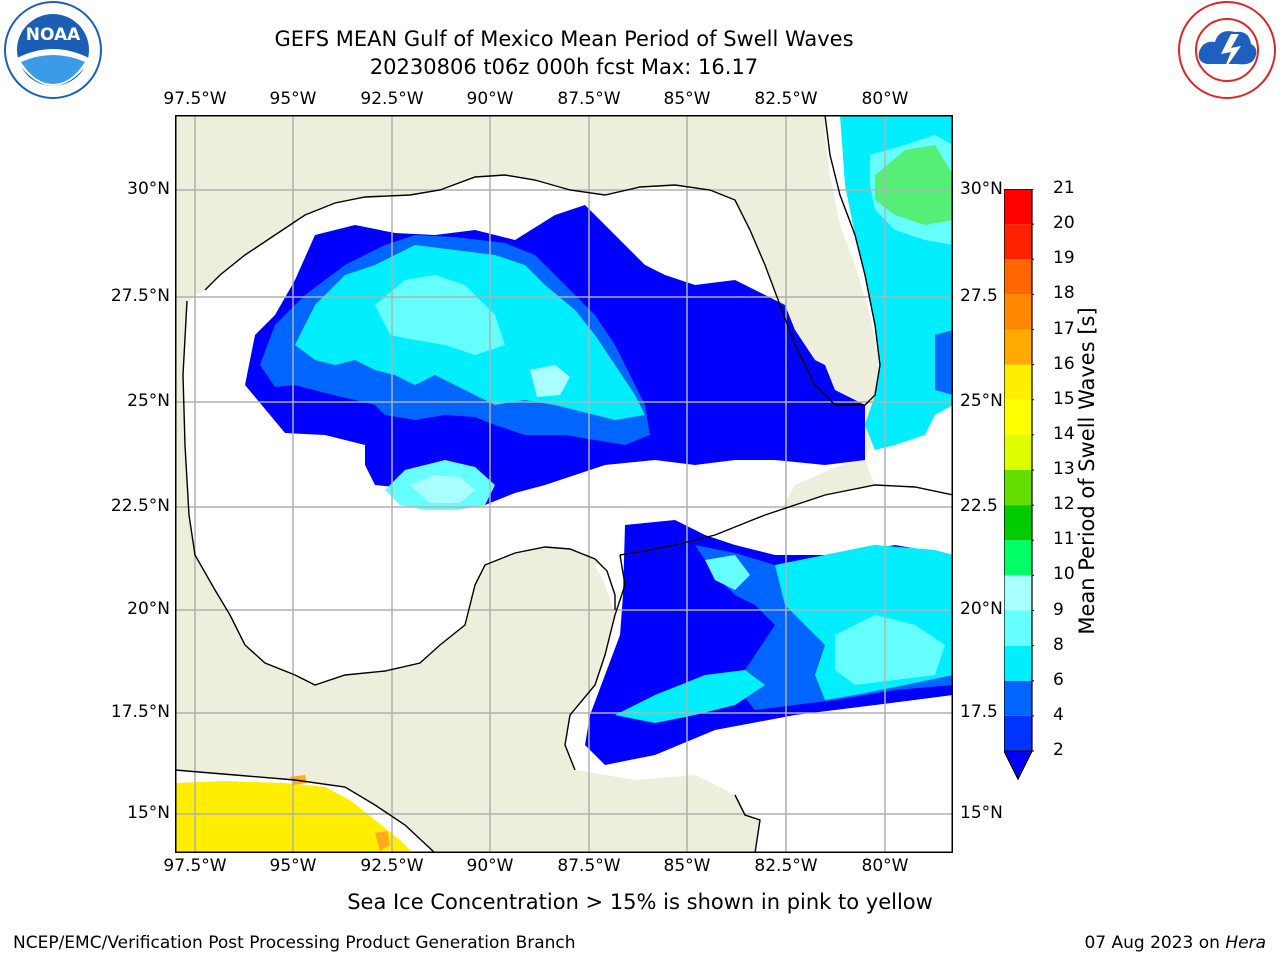 Image resolution: width=1280 pixels, height=960 pixels. I want to click on lat-tick-label-left: 22.5°N, so click(140, 506).